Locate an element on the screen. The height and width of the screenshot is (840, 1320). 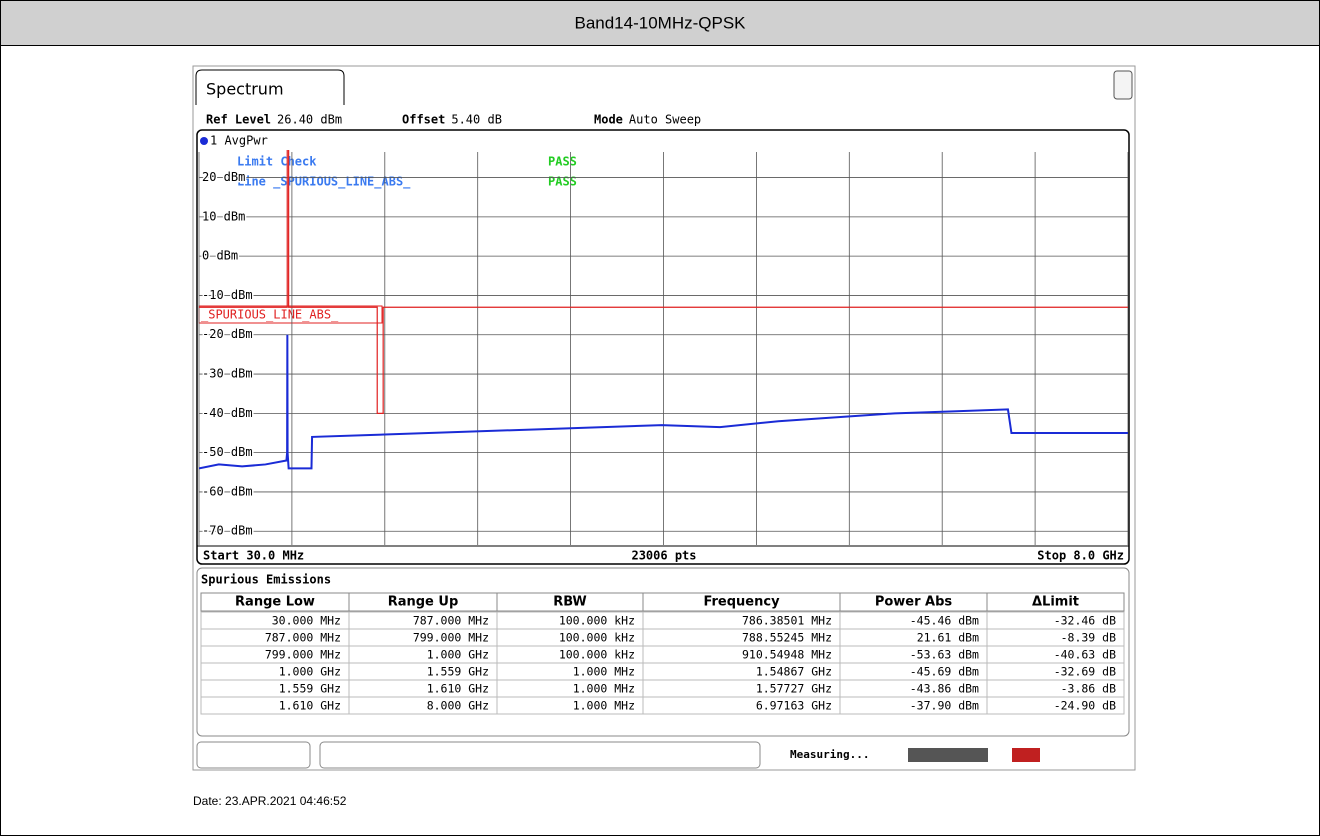
header-cell is located at coordinates (1055, 602).